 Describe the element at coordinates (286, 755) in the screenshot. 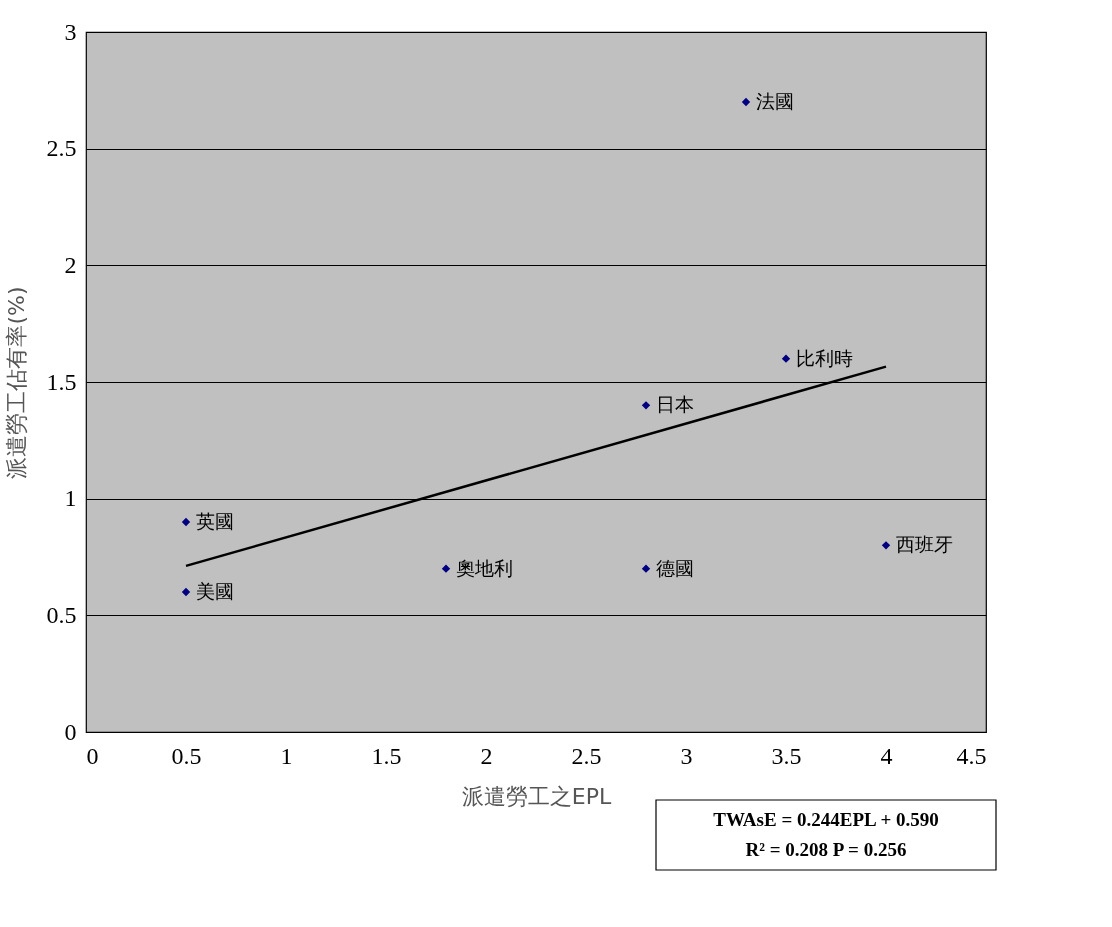

I see `x-tick-label: 1` at that location.